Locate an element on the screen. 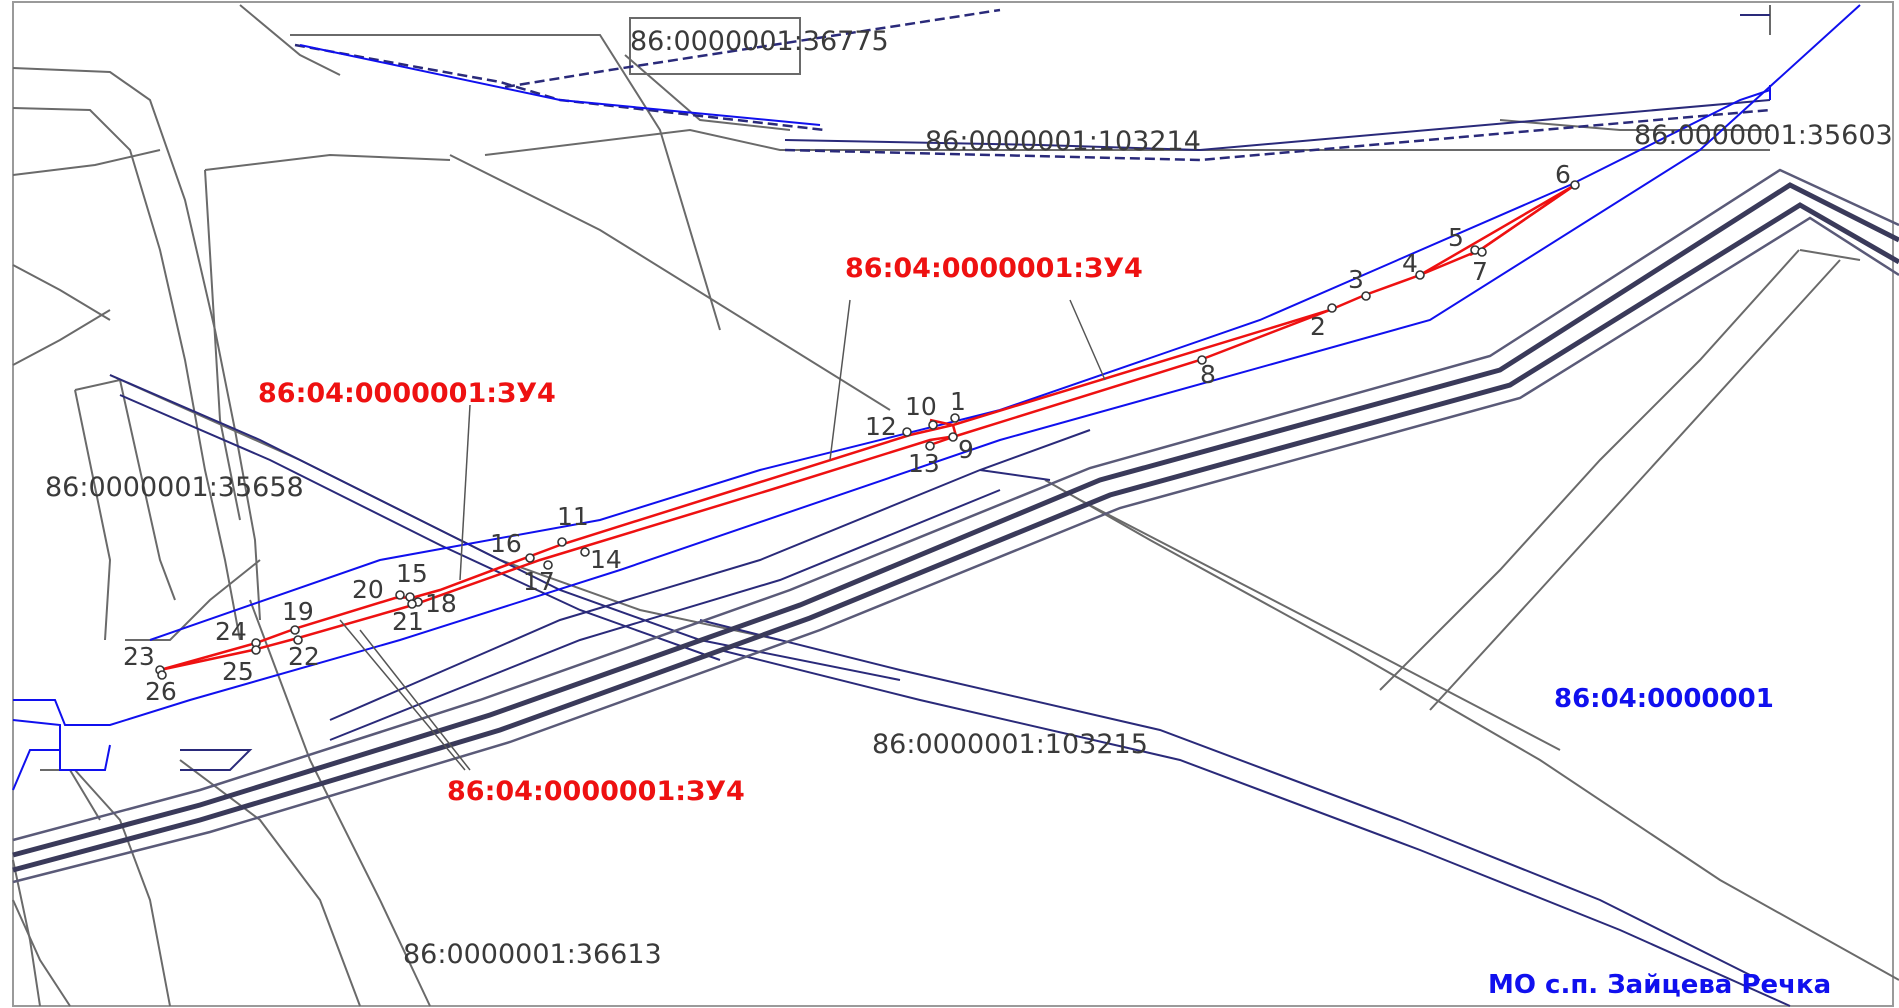 This screenshot has width=1899, height=1008. parcel-number: 86:0000001:103215 is located at coordinates (1010, 744).